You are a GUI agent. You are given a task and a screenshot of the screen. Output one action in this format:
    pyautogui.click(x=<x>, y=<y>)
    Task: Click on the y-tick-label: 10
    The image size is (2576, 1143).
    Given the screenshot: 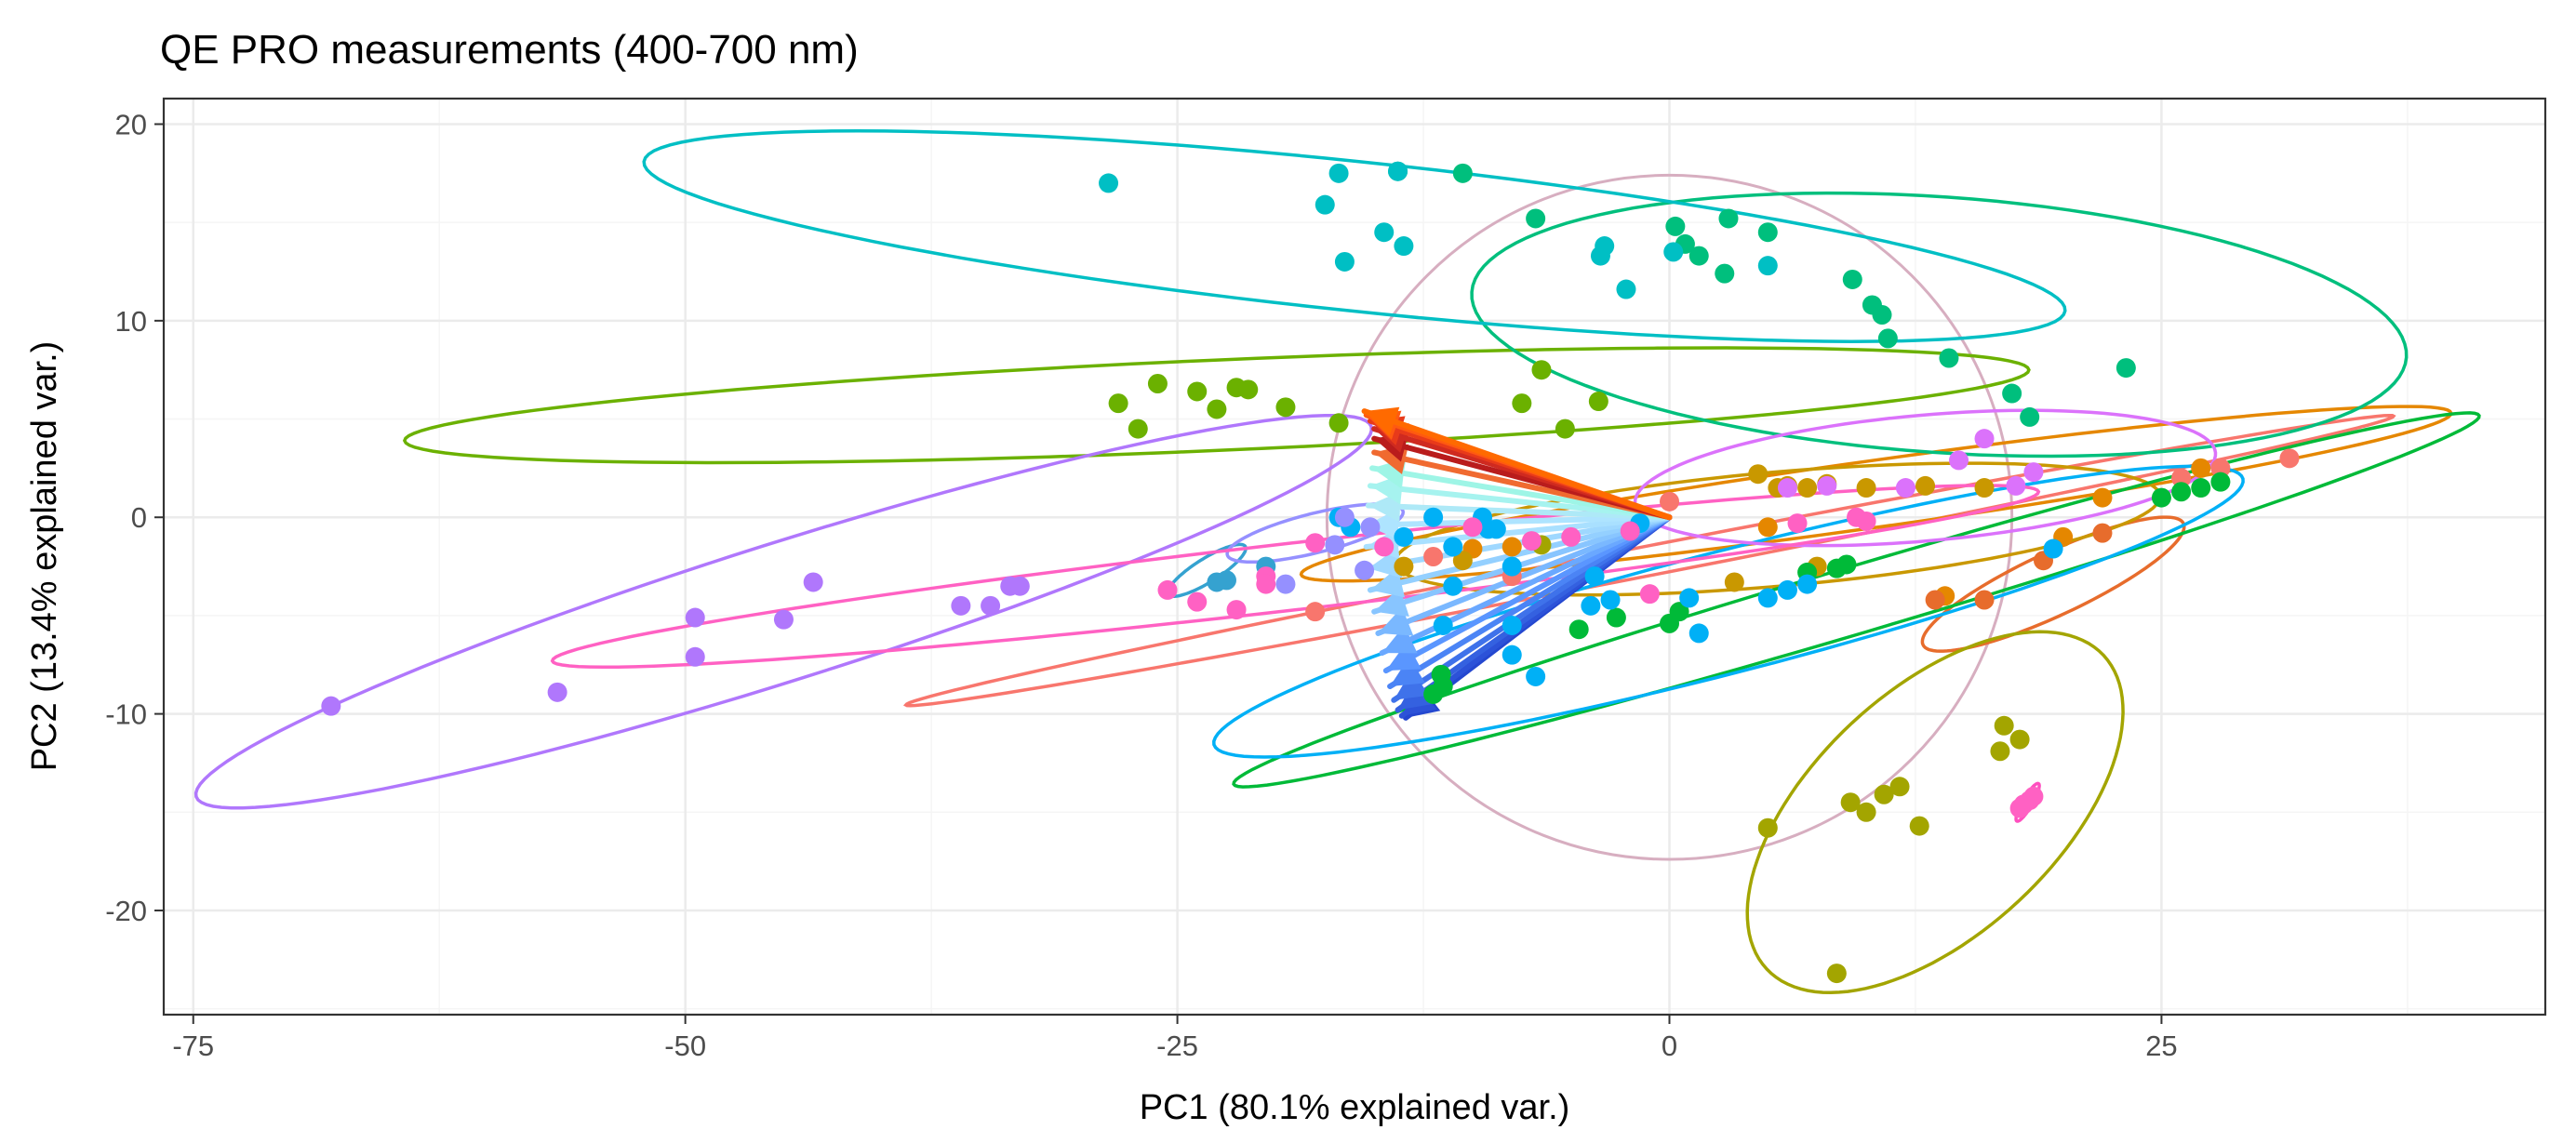 What is the action you would take?
    pyautogui.click(x=131, y=321)
    